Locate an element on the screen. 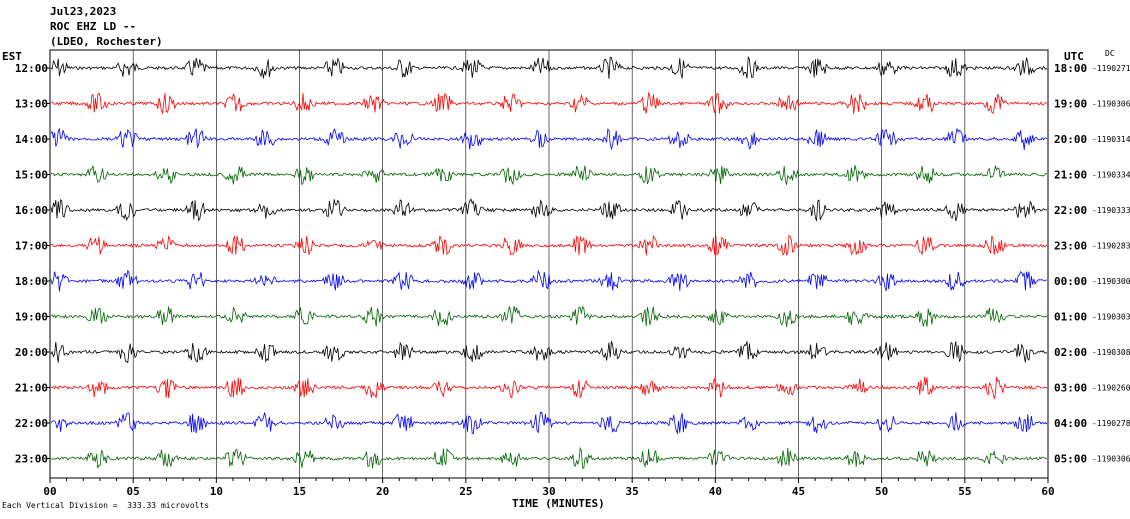  est-label: 23:00 is located at coordinates (31, 459).